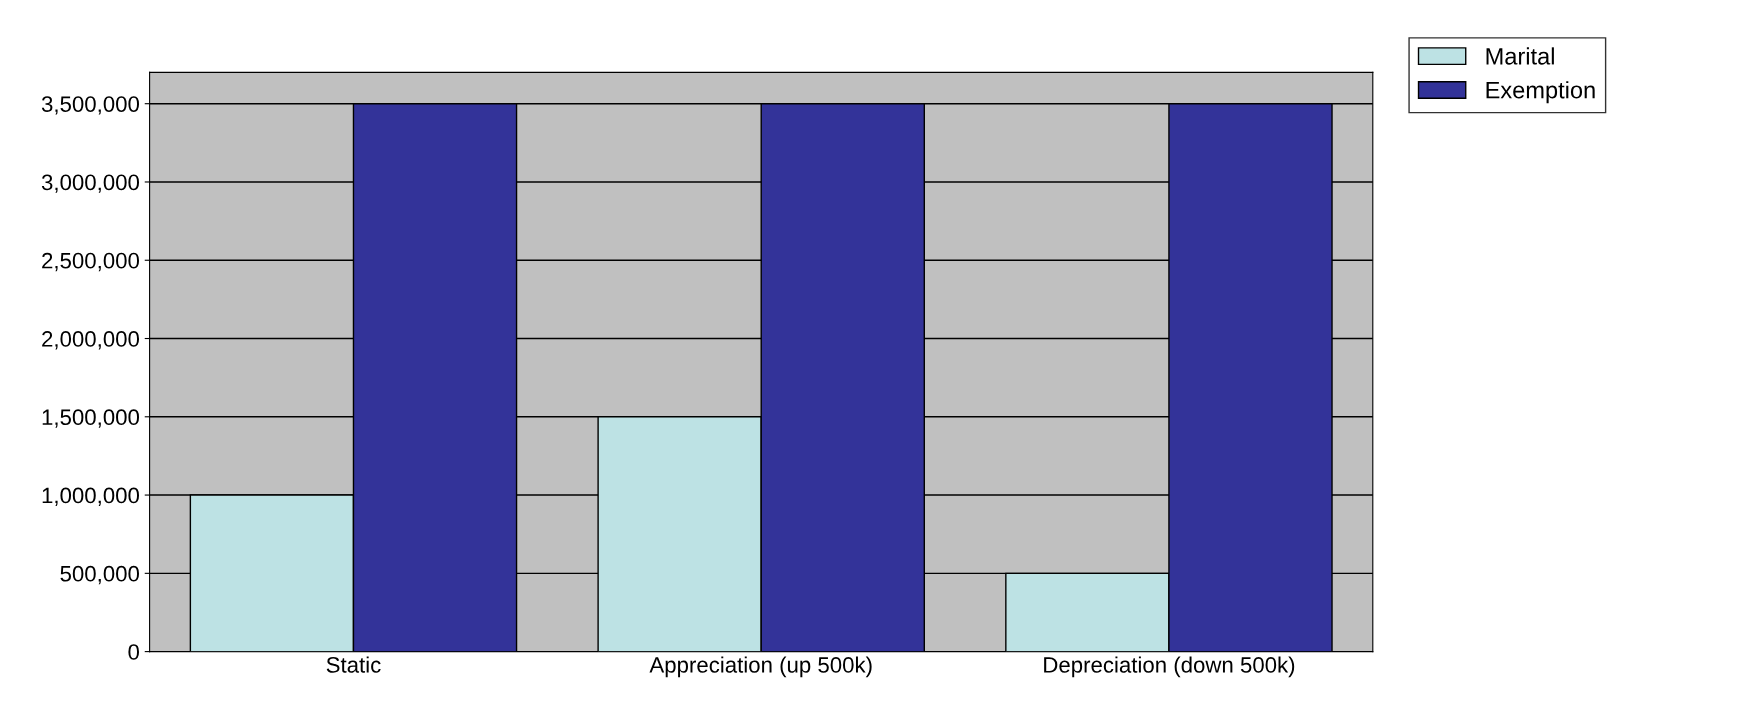 This screenshot has width=1760, height=724. I want to click on legend-label: Exemption, so click(1540, 92).